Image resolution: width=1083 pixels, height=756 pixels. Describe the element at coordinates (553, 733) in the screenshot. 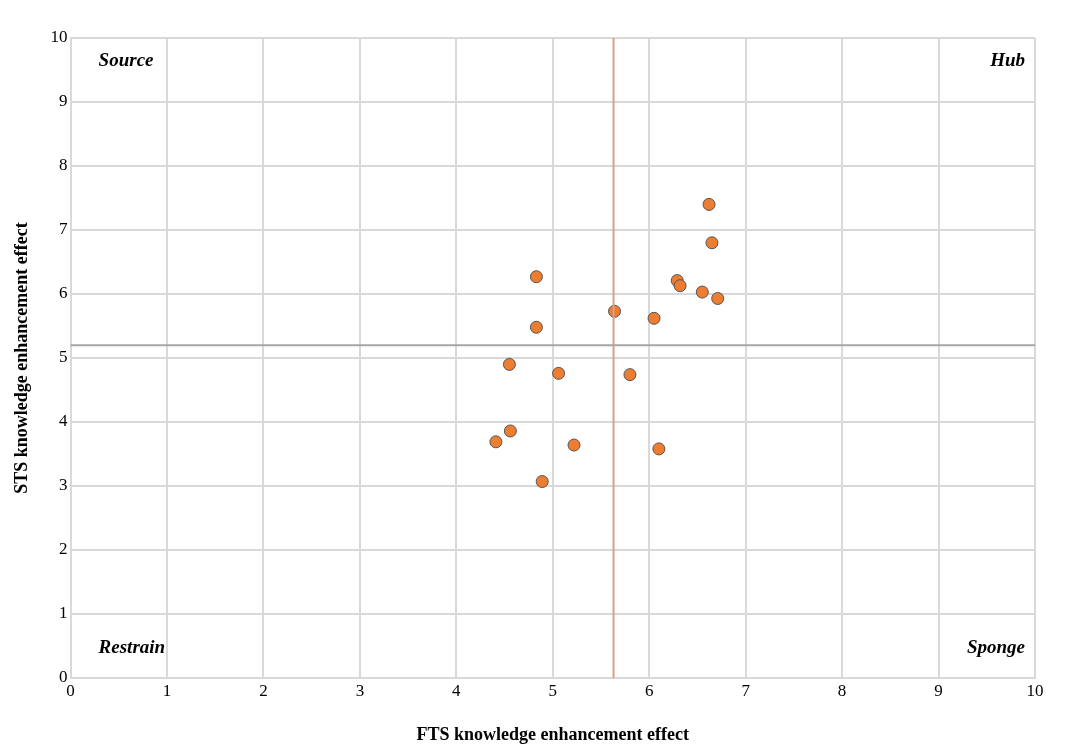

I see `x-axis-title: FTS knowledge enhancement effect` at that location.